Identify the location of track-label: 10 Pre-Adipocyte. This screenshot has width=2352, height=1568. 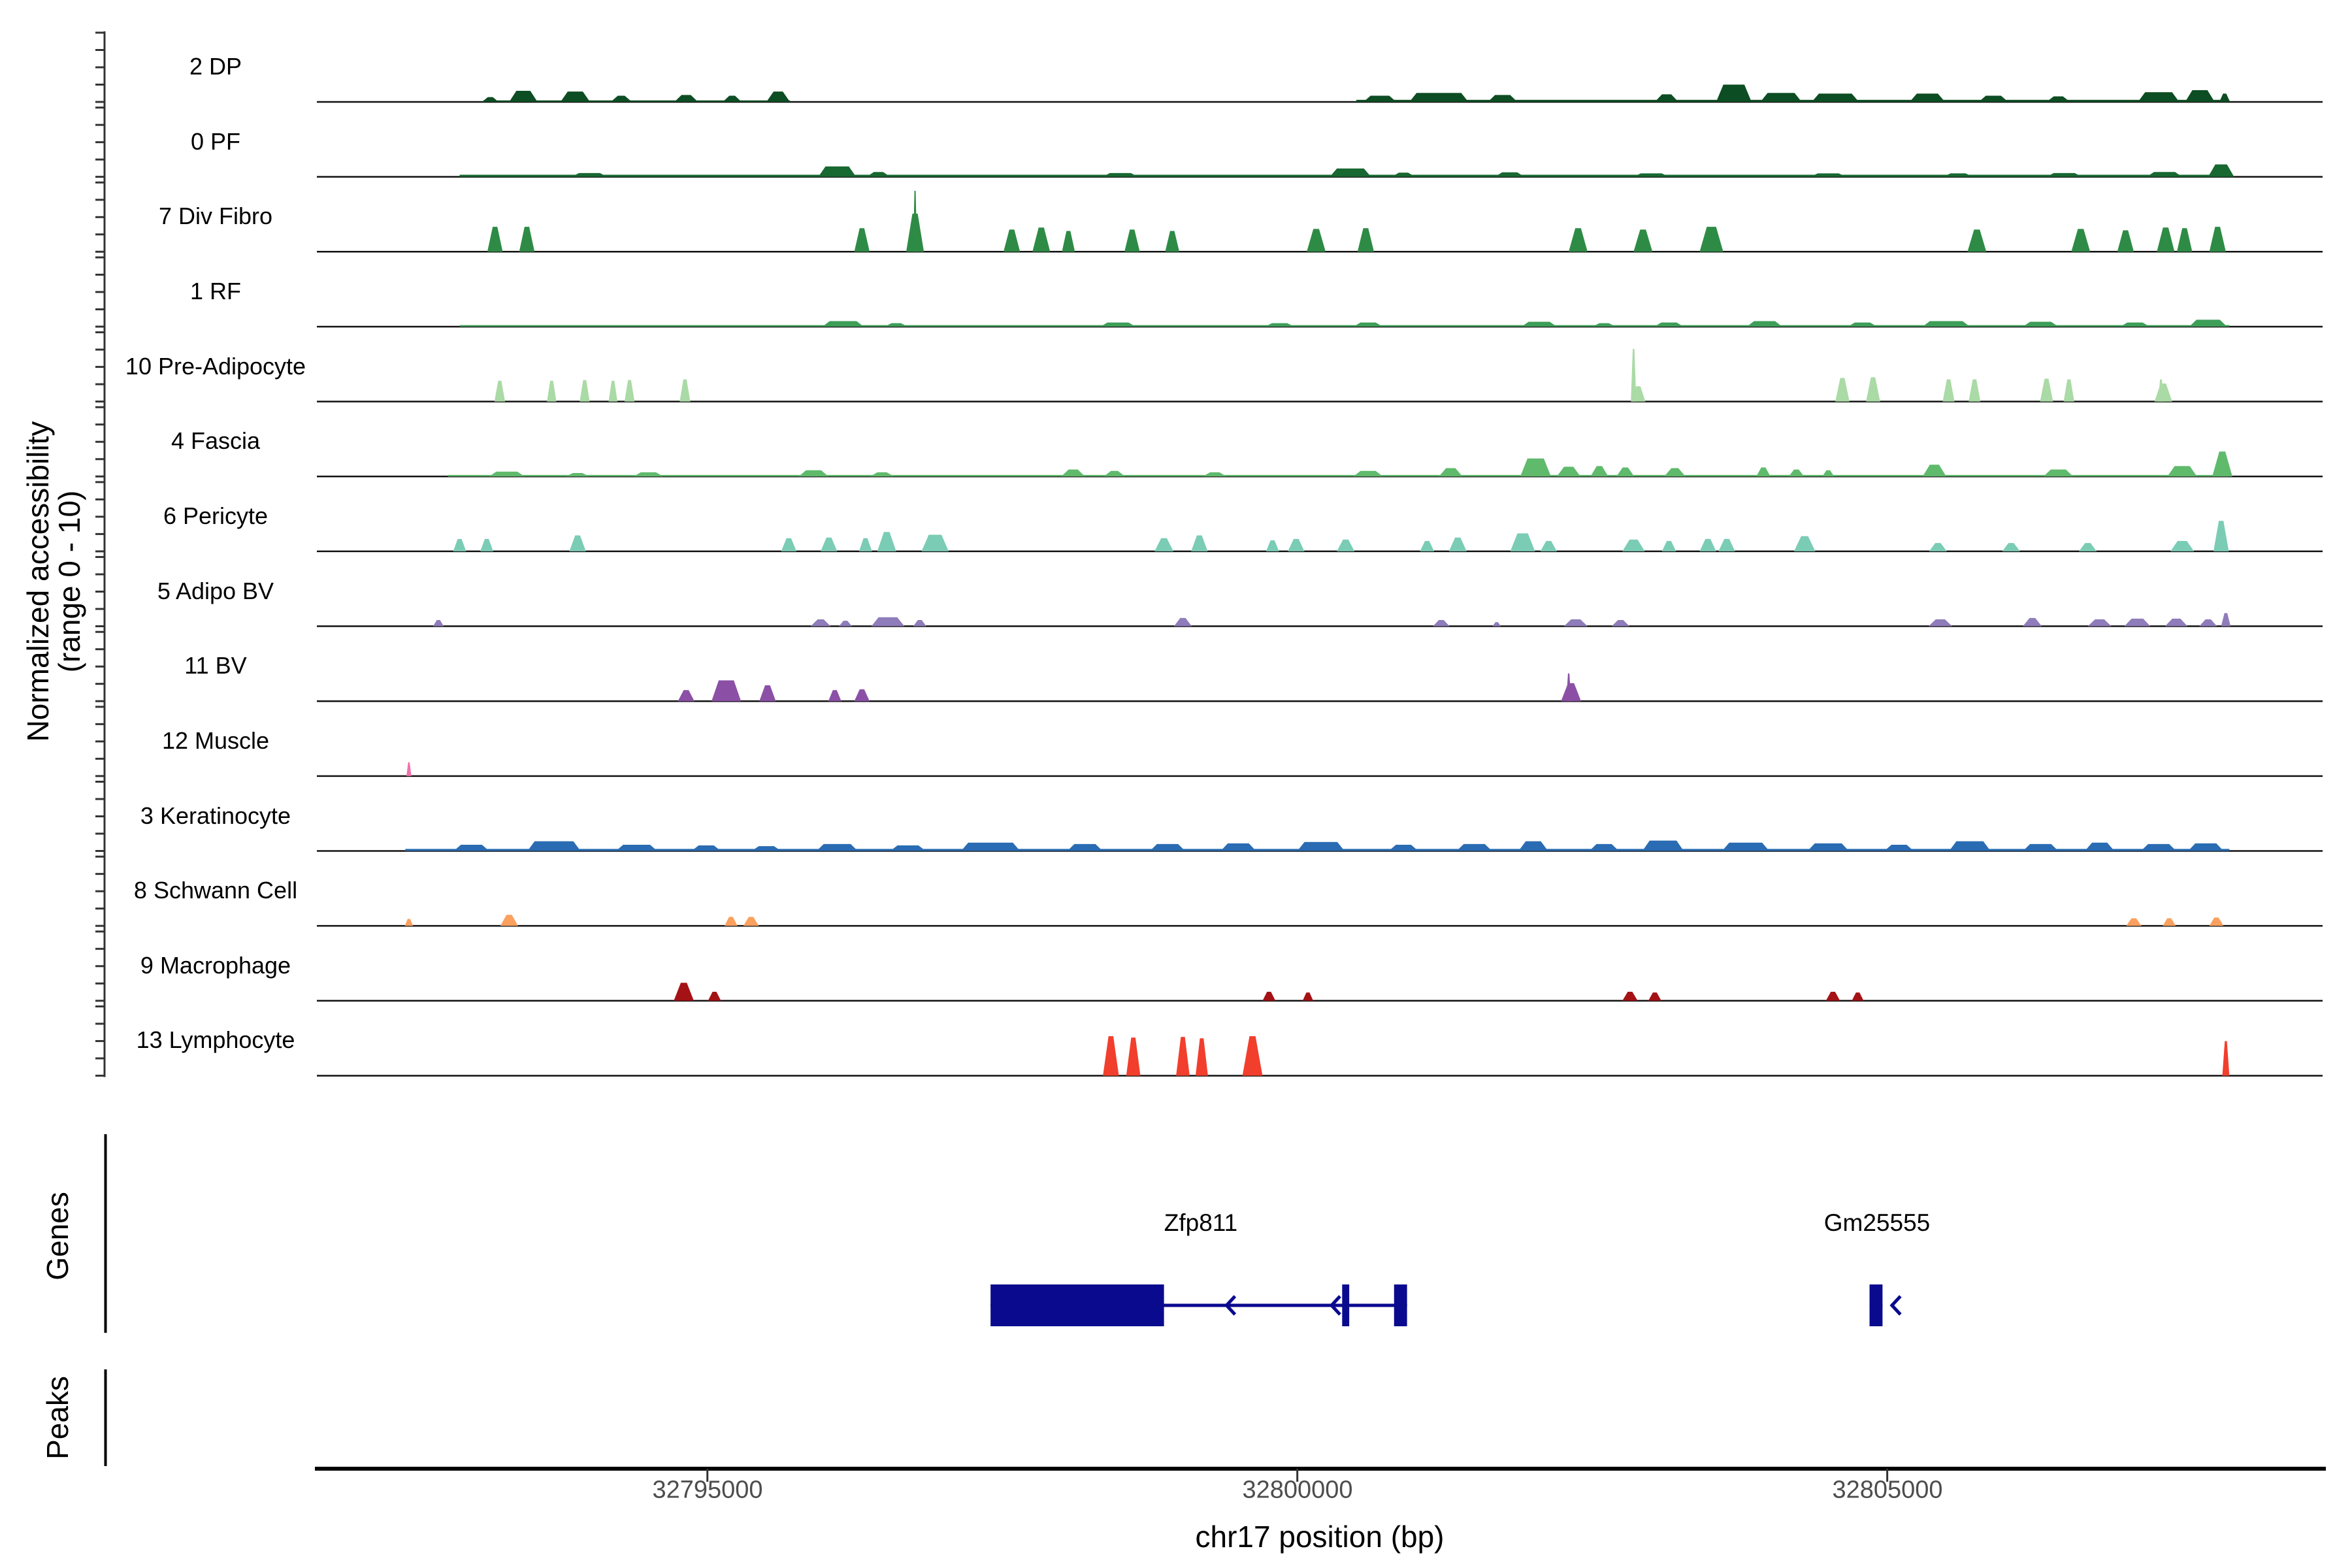
(215, 366).